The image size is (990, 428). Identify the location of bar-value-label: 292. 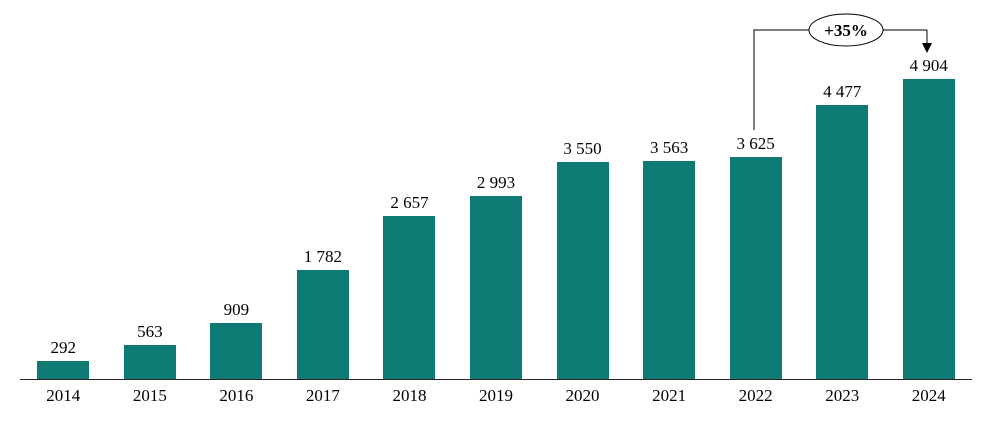
(63, 347).